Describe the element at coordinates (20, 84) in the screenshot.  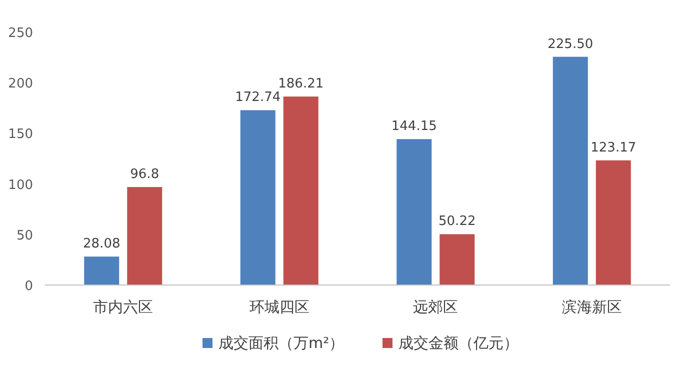
I see `y-tick-label: 200` at that location.